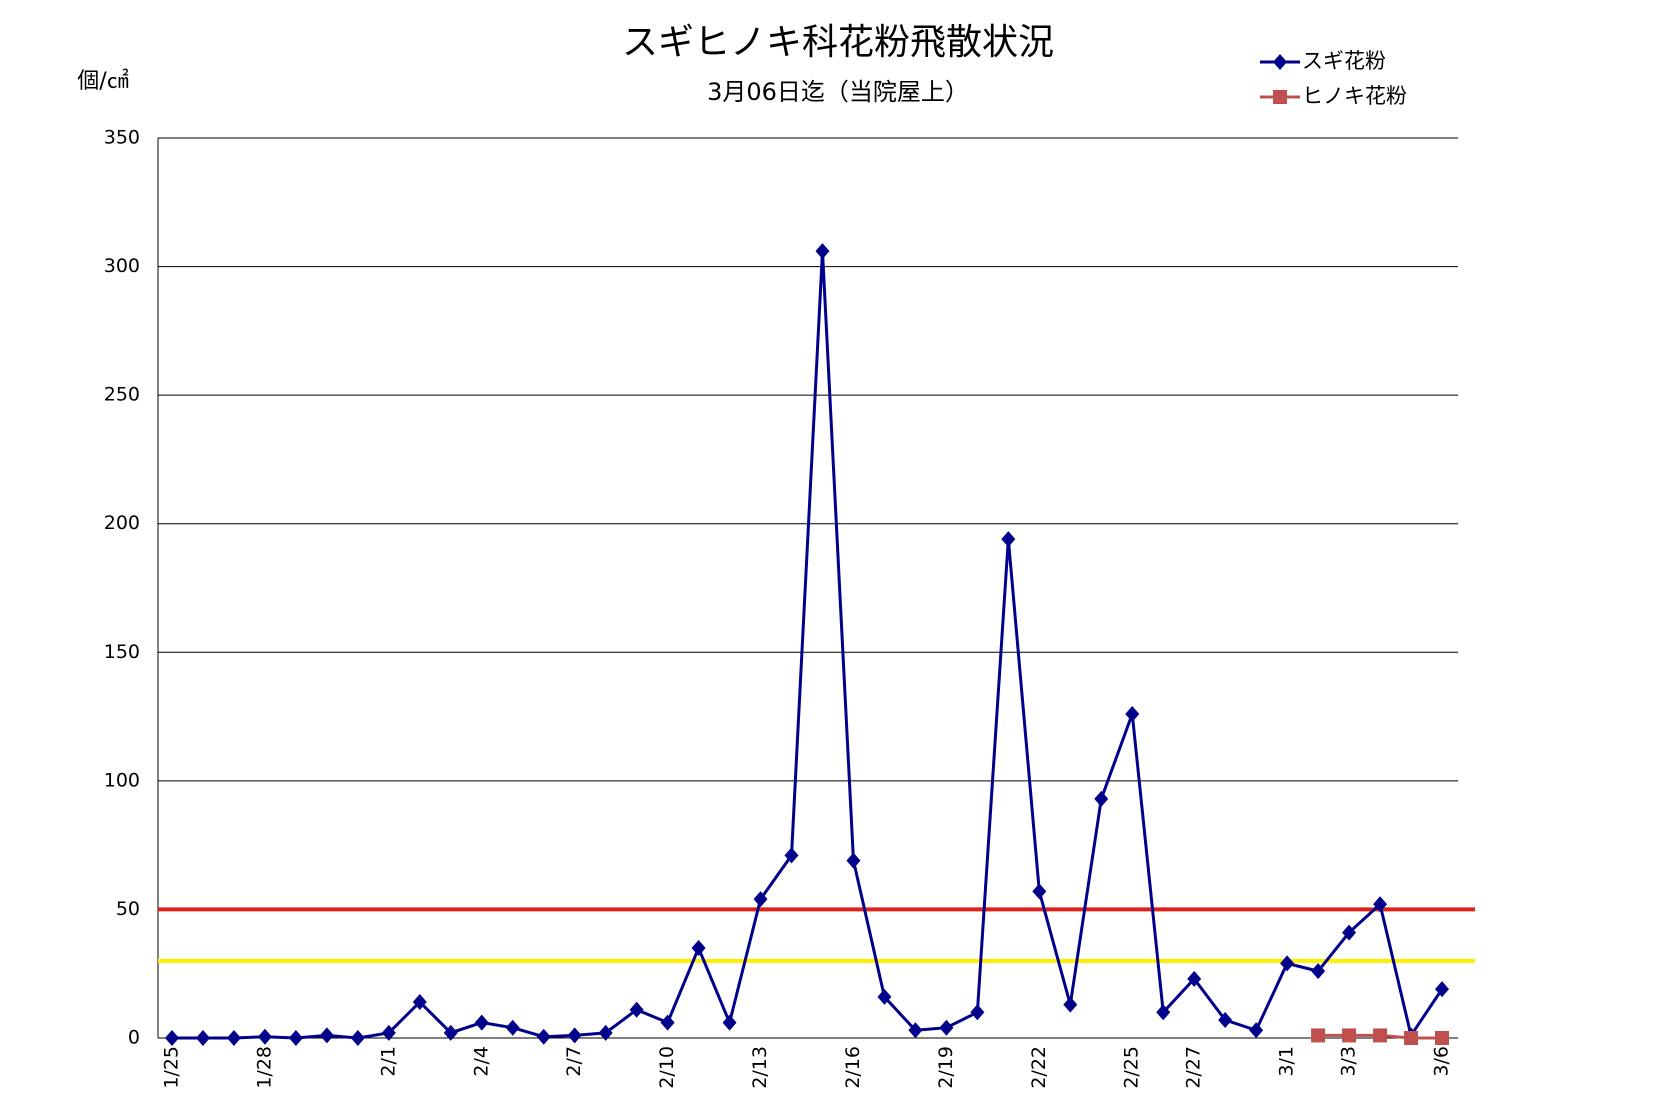 This screenshot has width=1658, height=1105. What do you see at coordinates (128, 909) in the screenshot?
I see `y-tick-label: 50` at bounding box center [128, 909].